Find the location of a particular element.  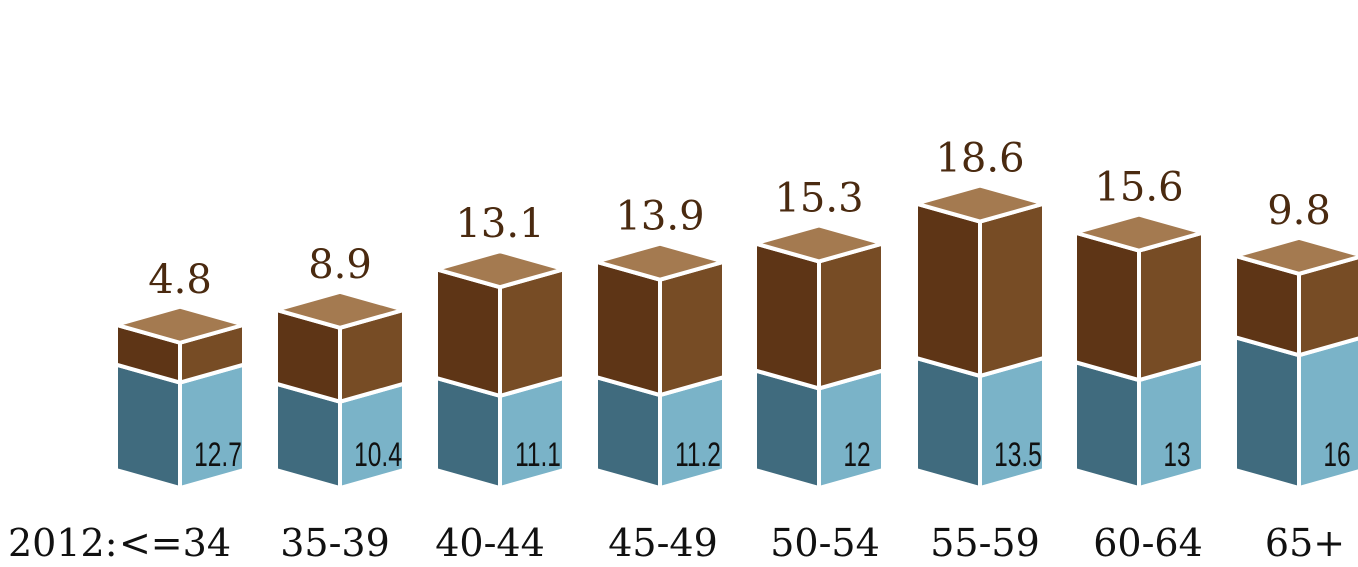

data-label-top: 9.8 is located at coordinates (1299, 211).